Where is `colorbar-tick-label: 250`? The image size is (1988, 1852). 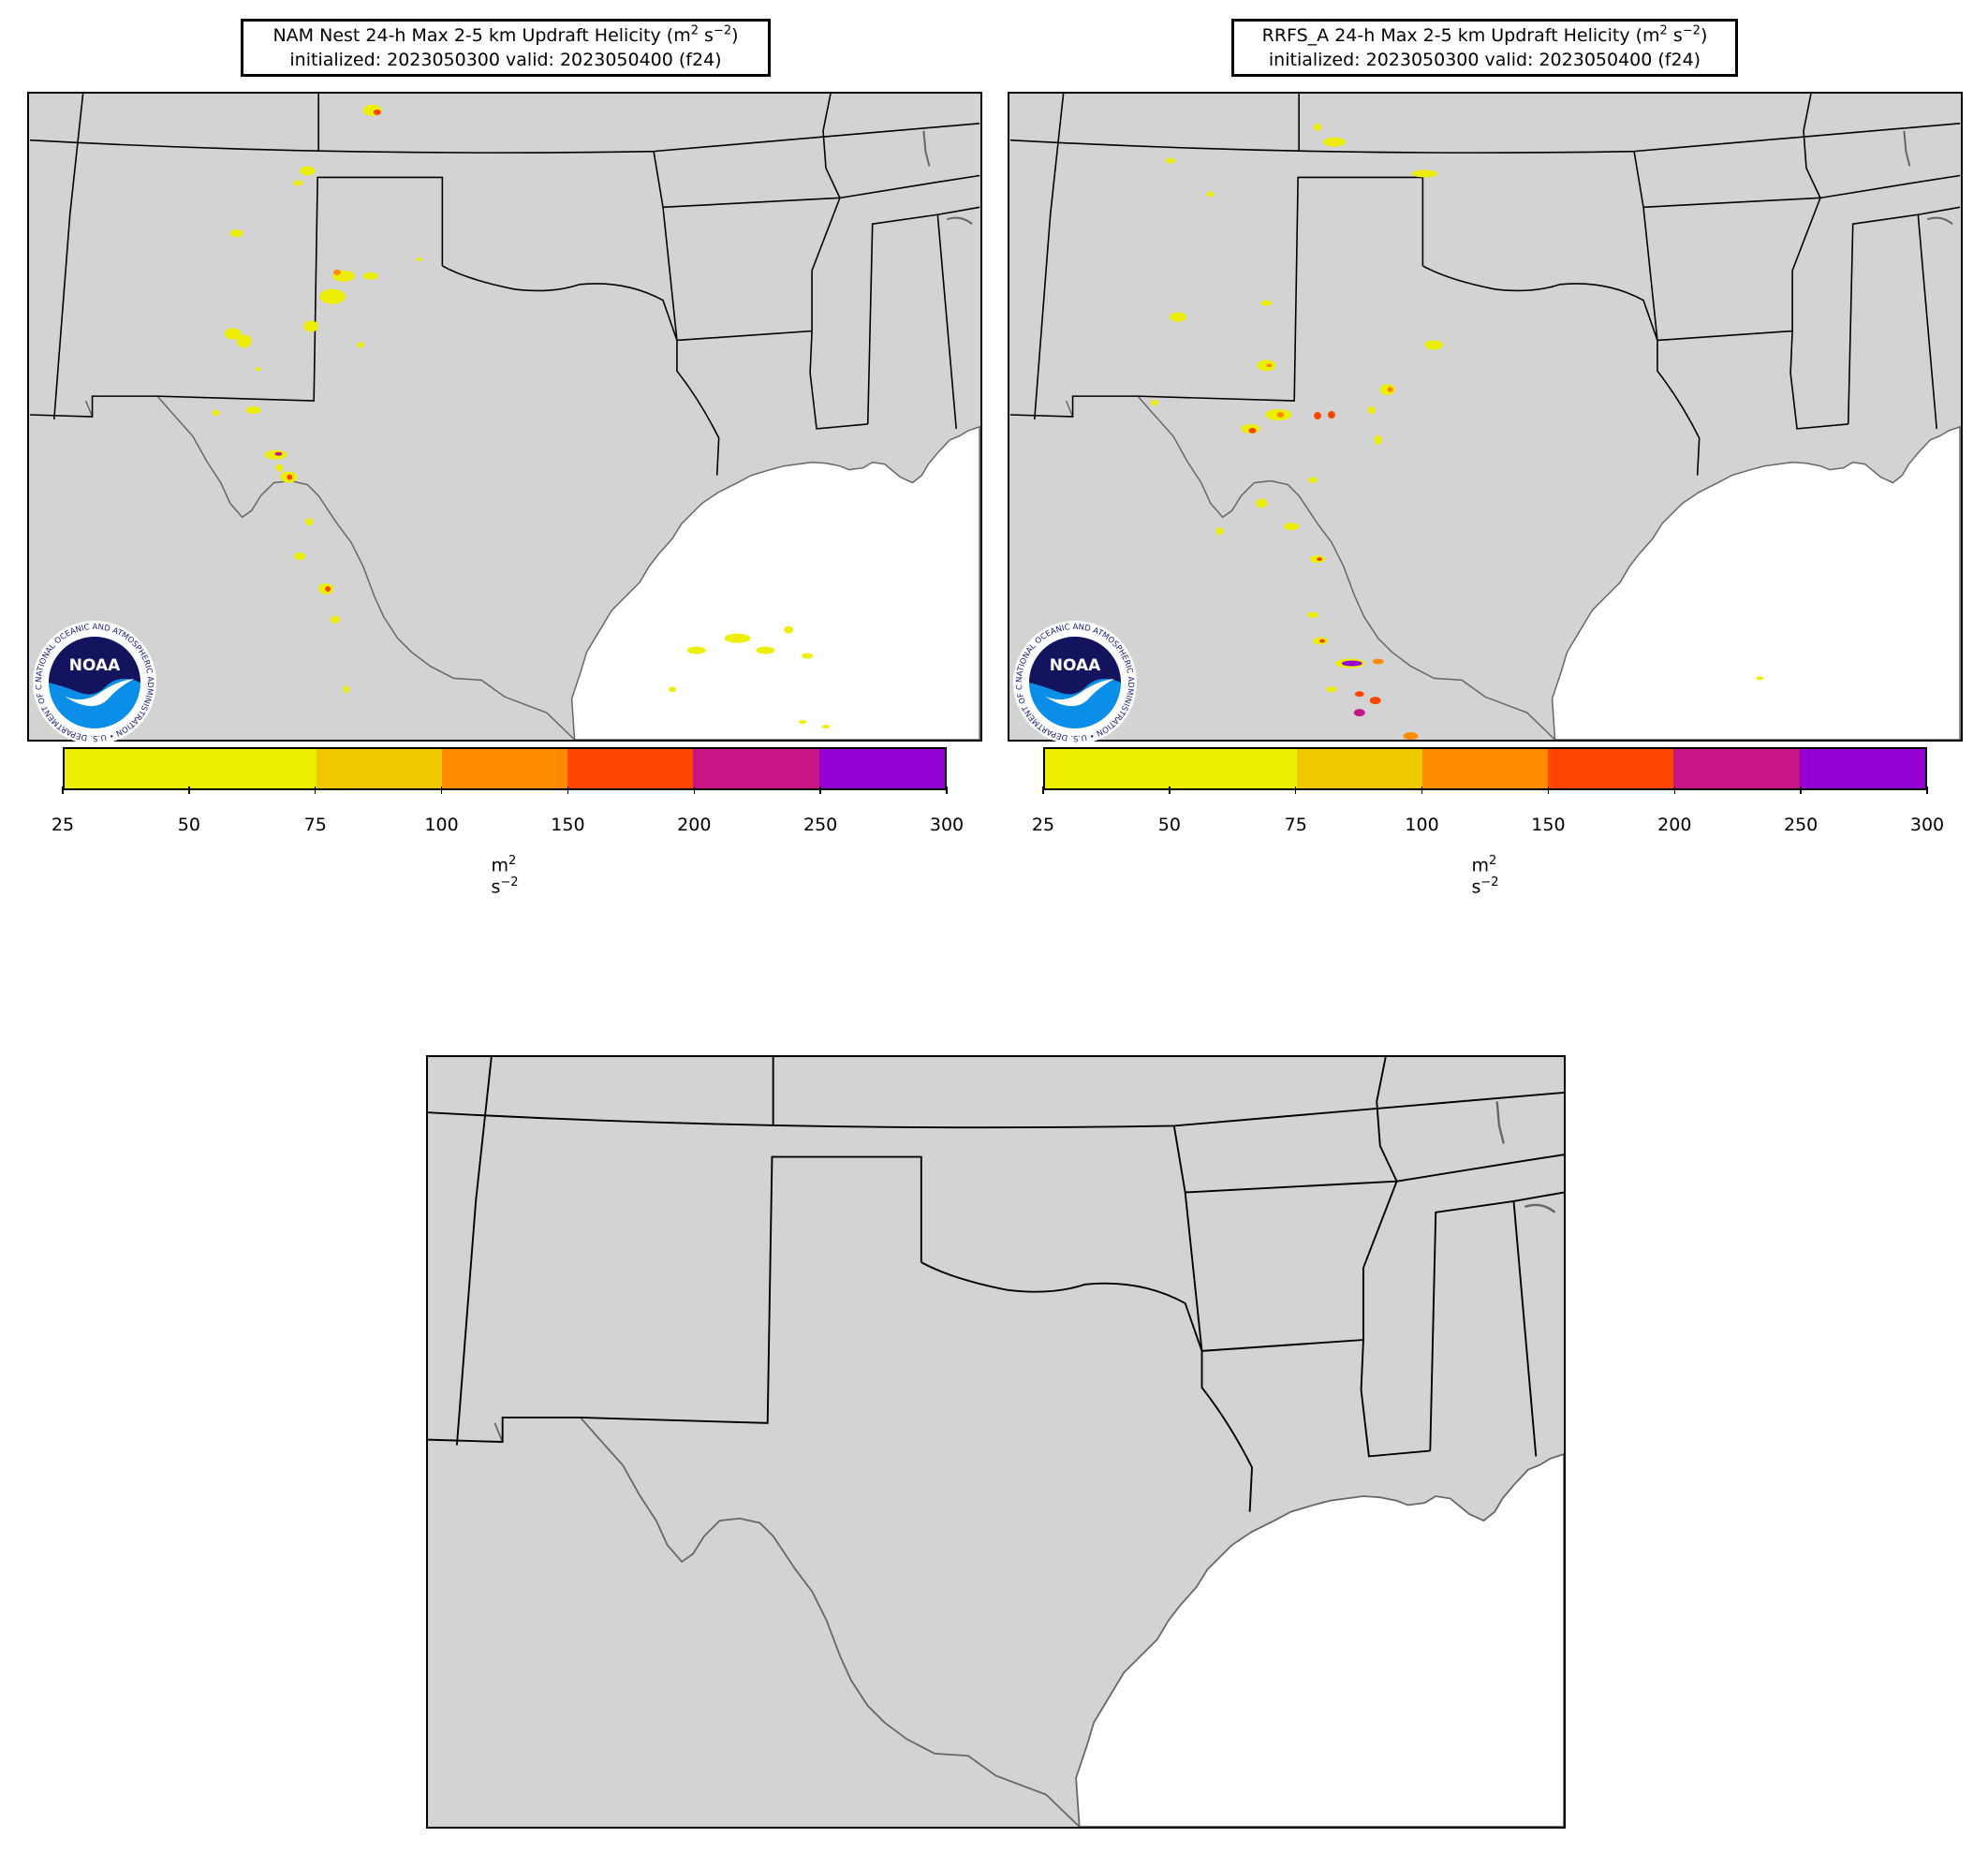 colorbar-tick-label: 250 is located at coordinates (1801, 825).